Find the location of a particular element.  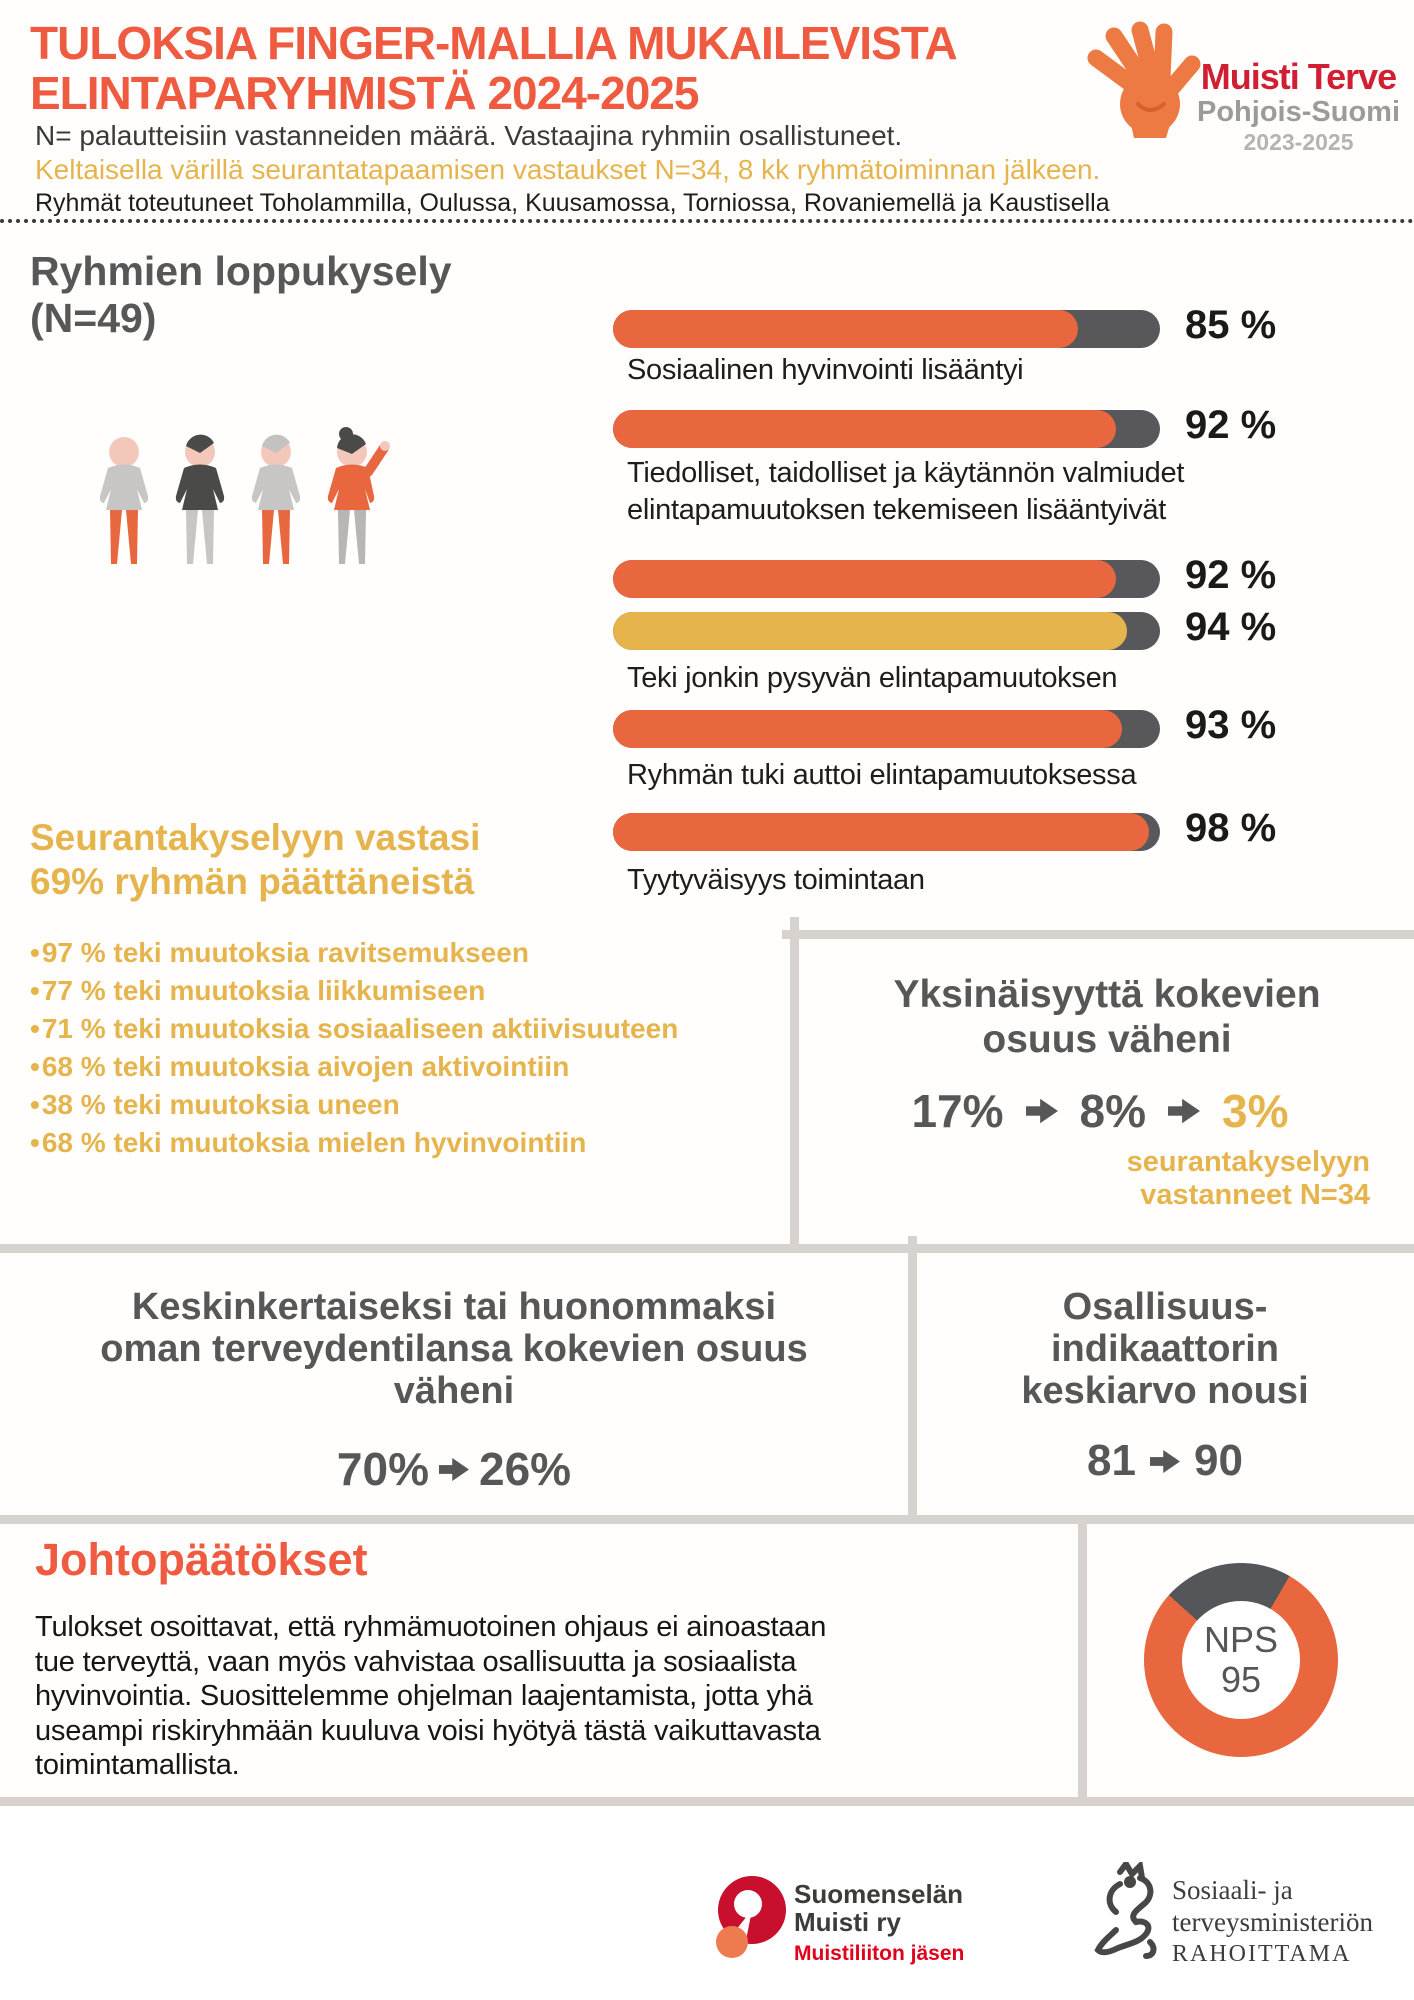

nps-donut-chart: NPS 95 is located at coordinates (1241, 1660).